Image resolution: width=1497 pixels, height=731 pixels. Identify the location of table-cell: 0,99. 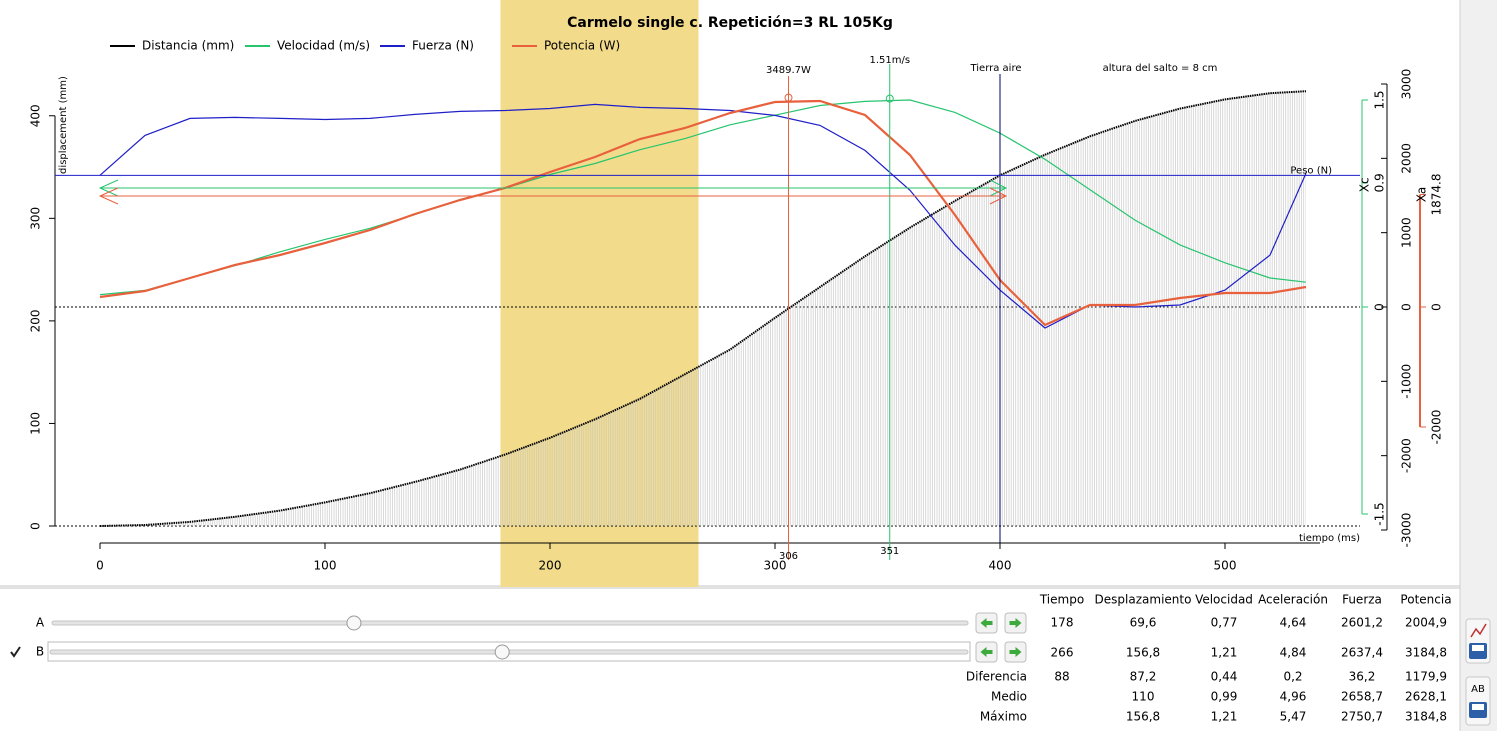
(1224, 697).